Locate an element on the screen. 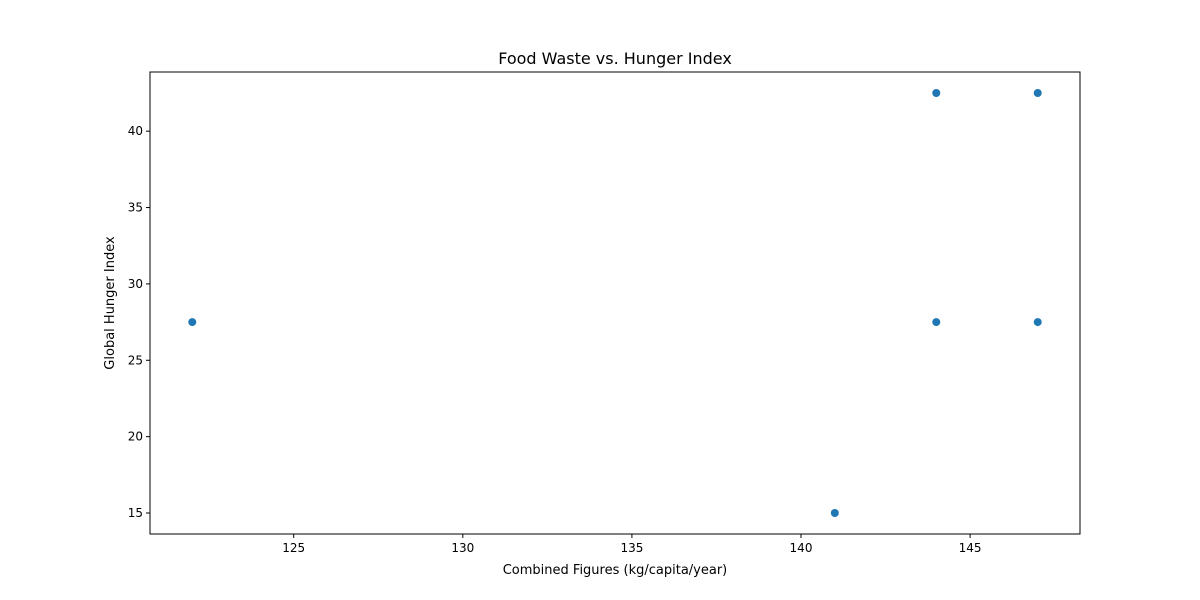 The height and width of the screenshot is (600, 1200). chart-title: Food Waste vs. Hunger Index is located at coordinates (615, 58).